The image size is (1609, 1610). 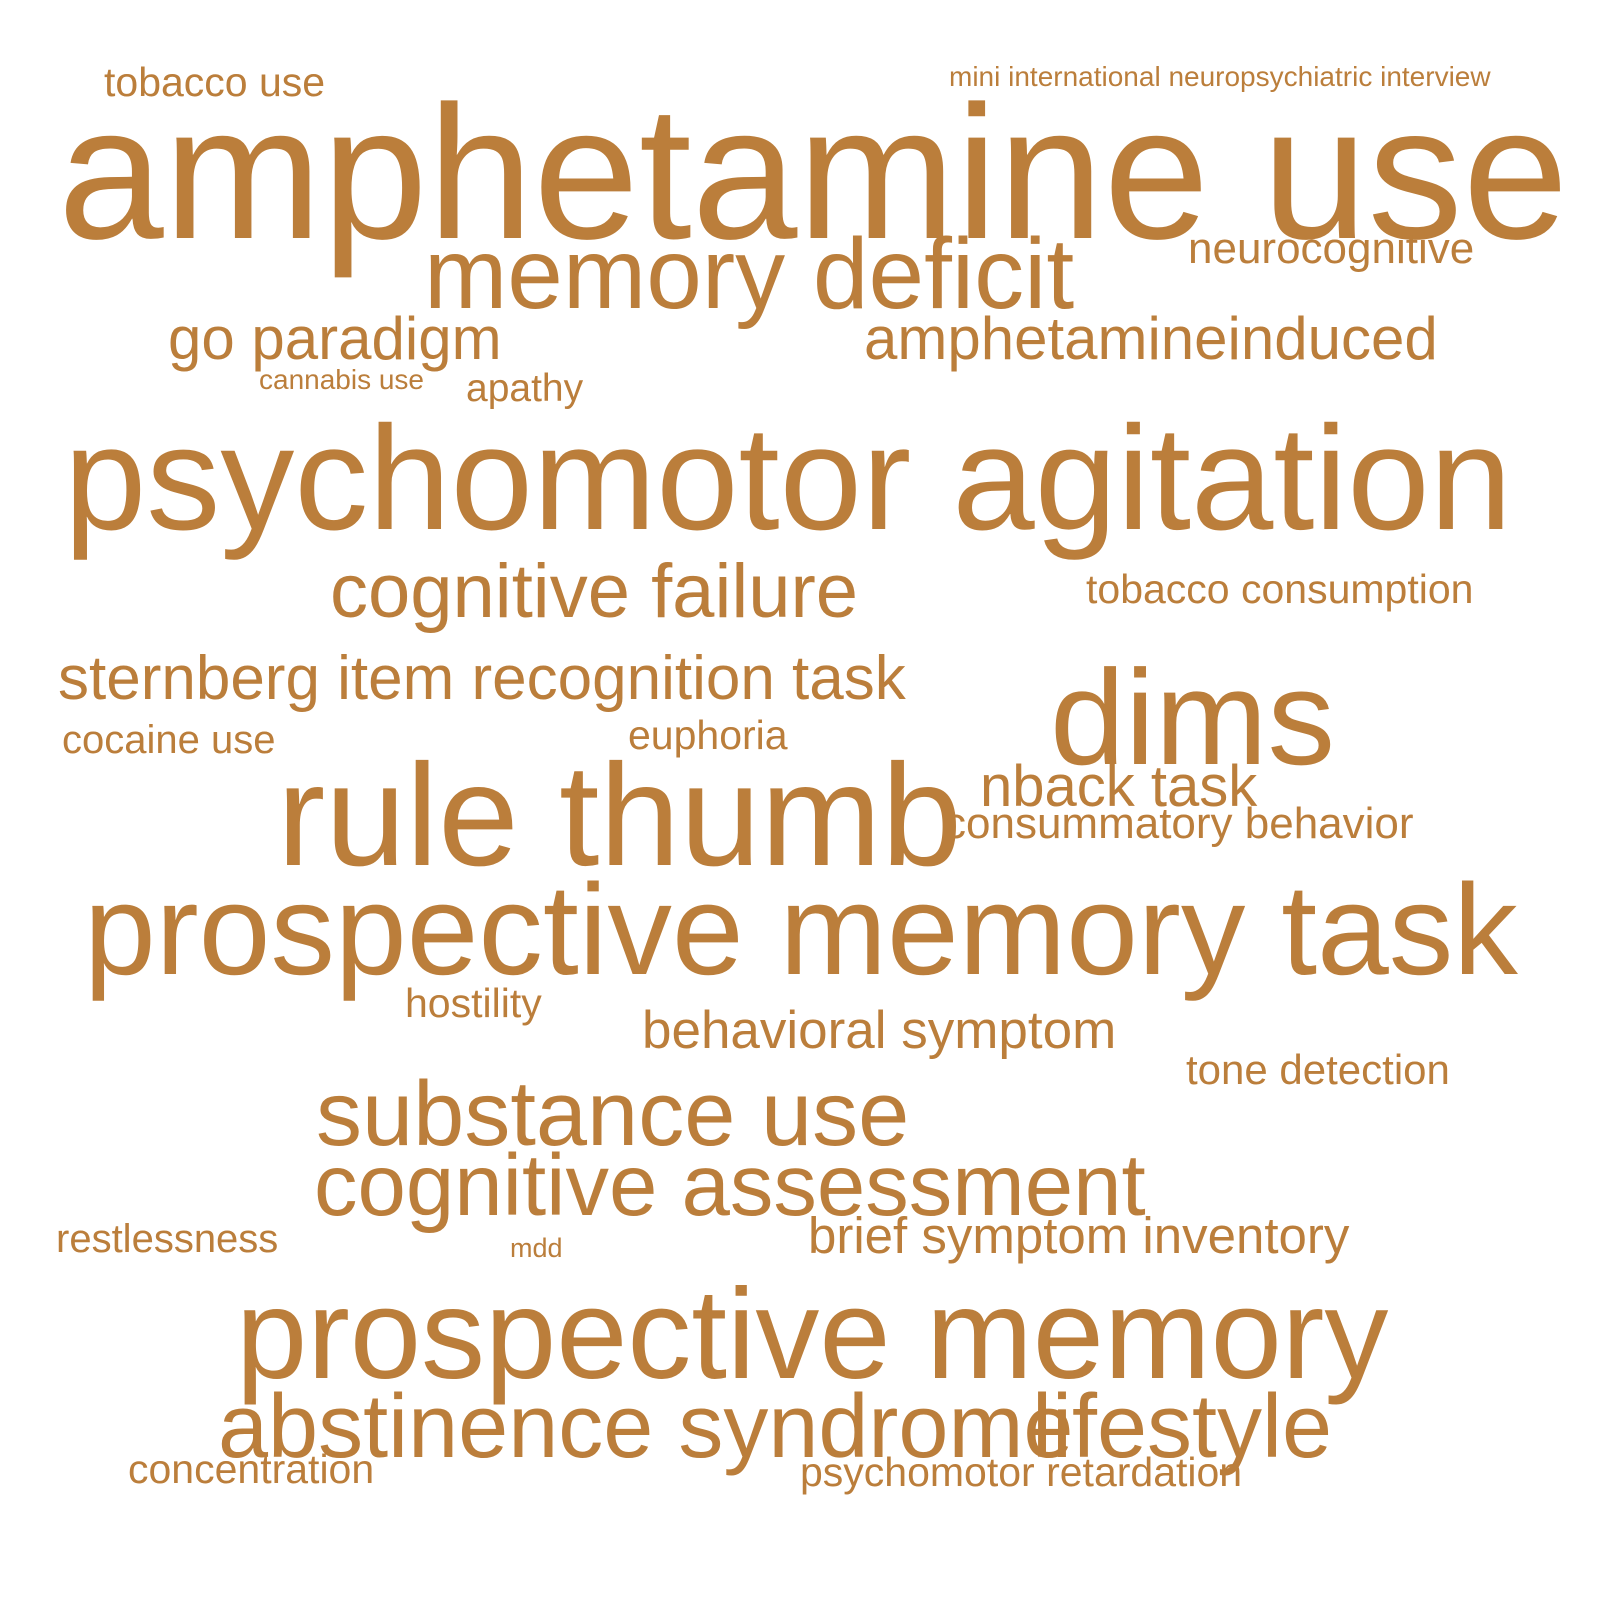 What do you see at coordinates (473, 1003) in the screenshot?
I see `word-hostility: hostility` at bounding box center [473, 1003].